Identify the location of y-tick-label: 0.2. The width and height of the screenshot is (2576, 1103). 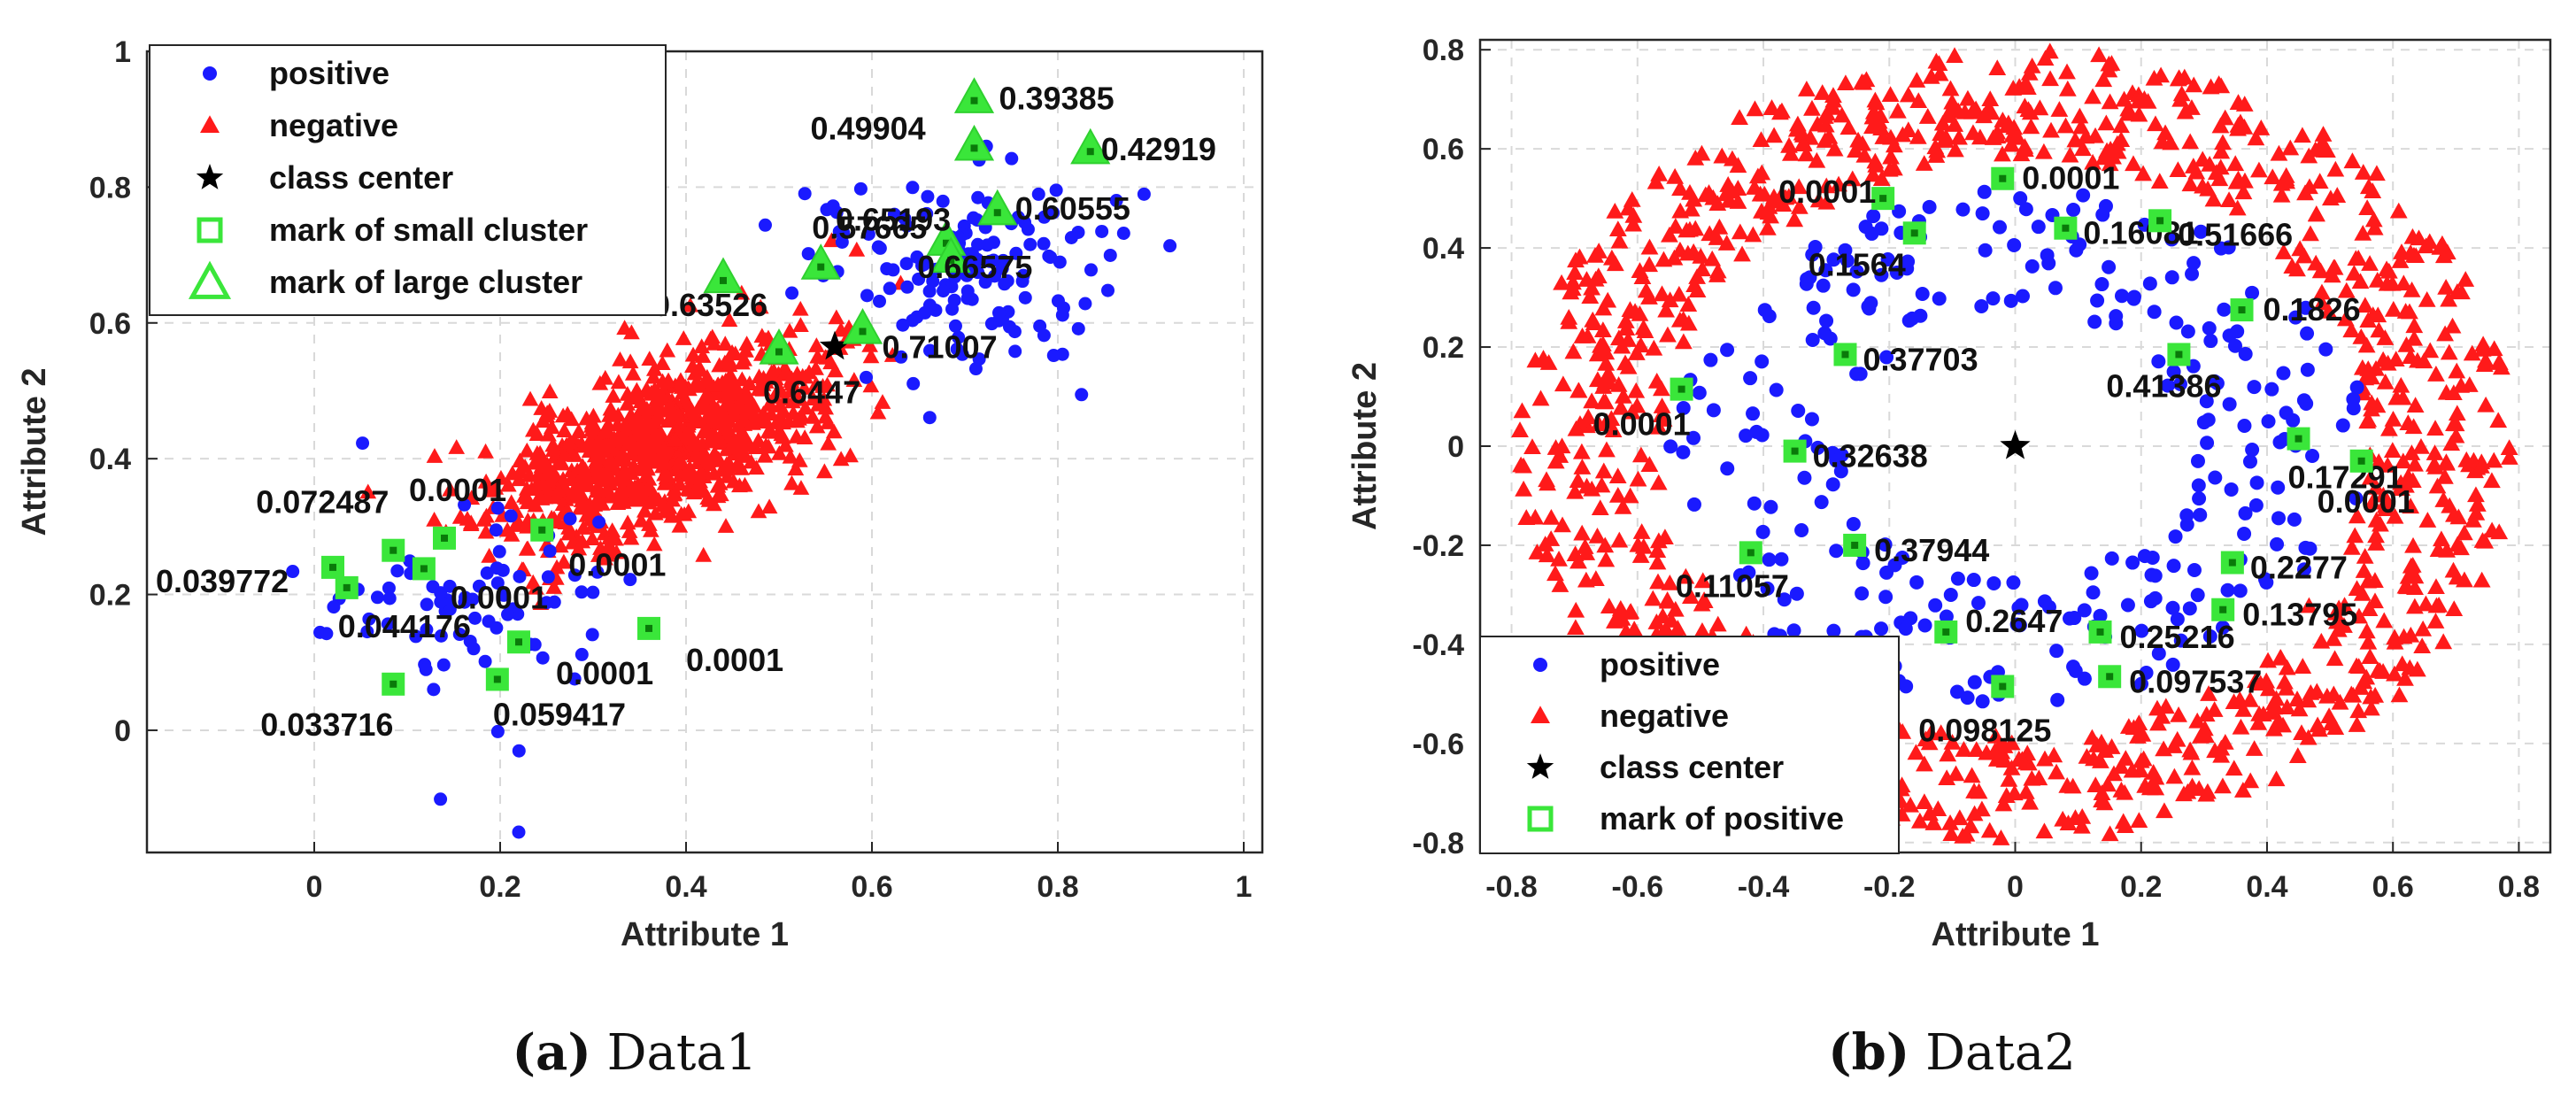
(110, 596).